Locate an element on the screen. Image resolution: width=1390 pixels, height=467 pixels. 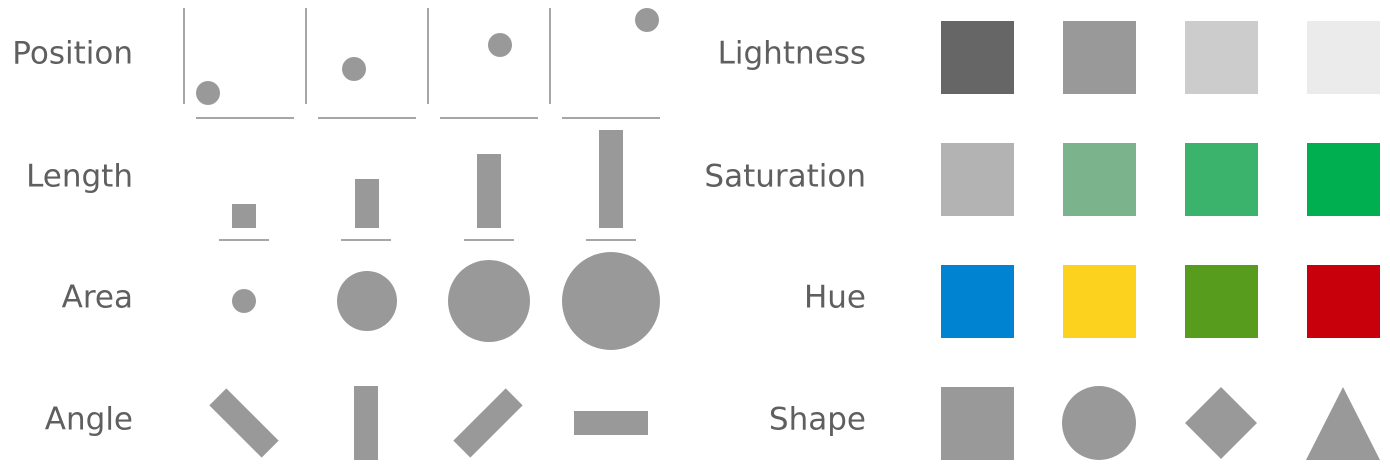
area-row is located at coordinates (446, 301).